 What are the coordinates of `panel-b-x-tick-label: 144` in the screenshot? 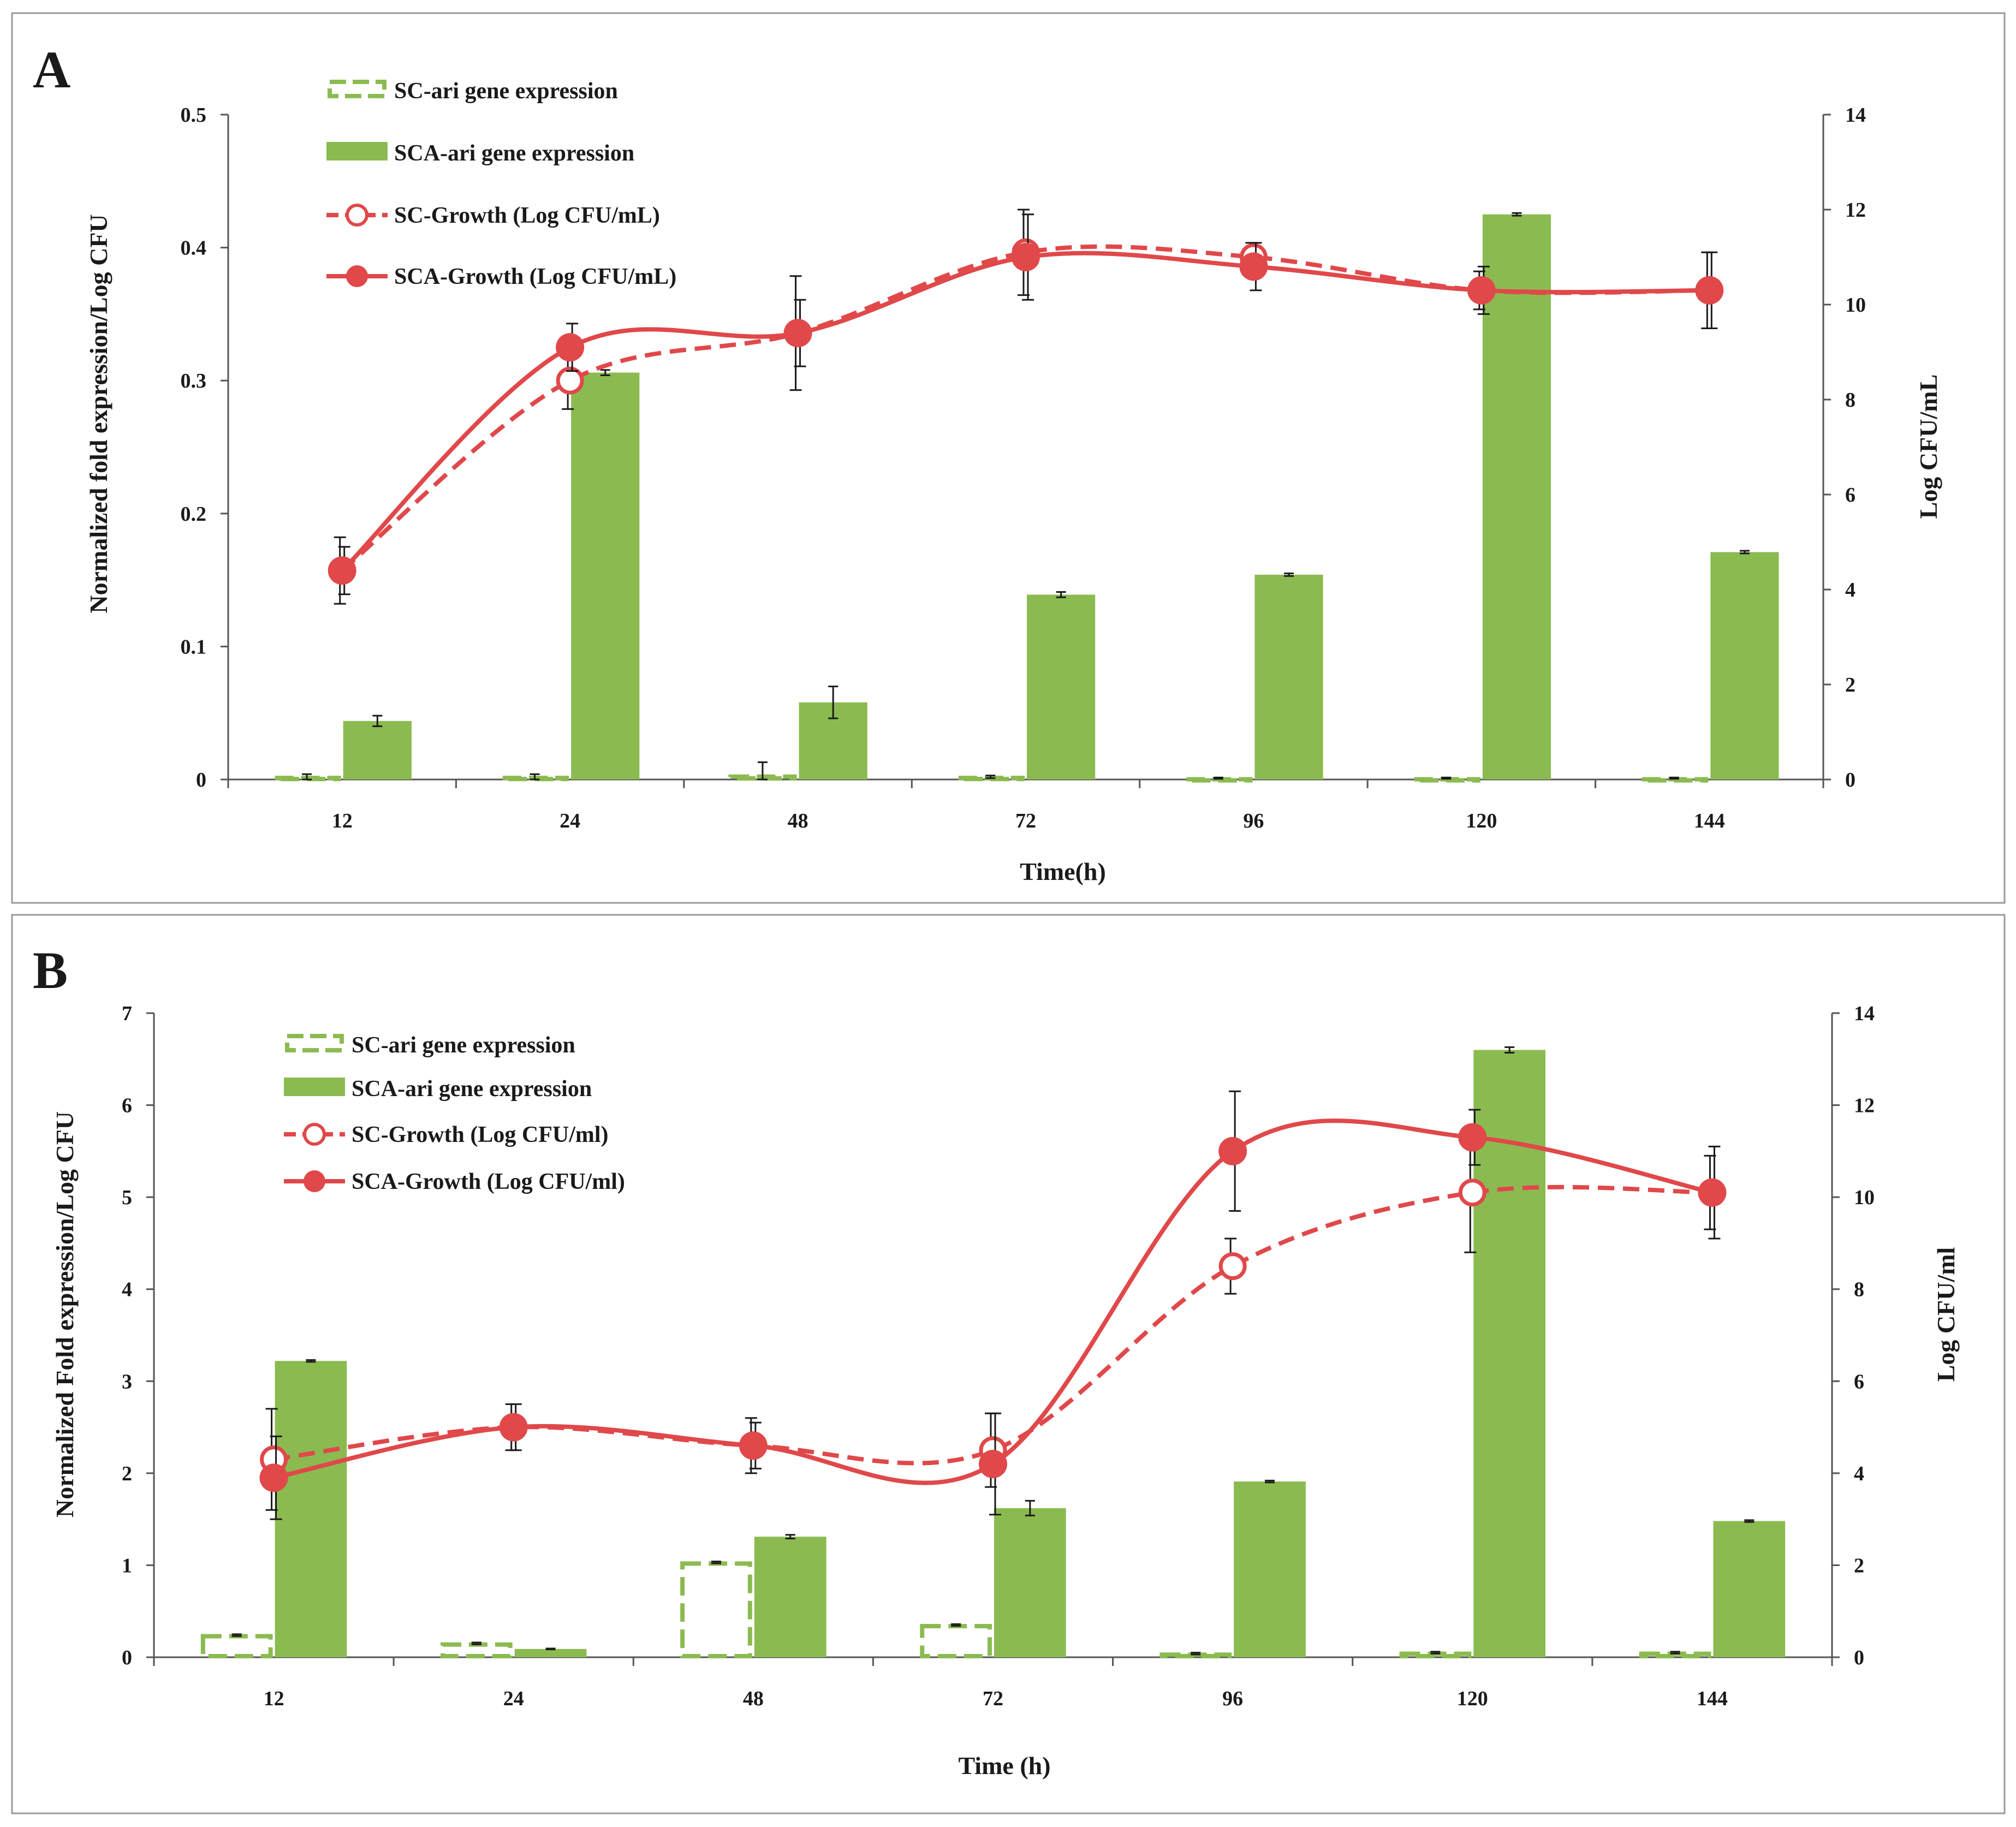 It's located at (1712, 1698).